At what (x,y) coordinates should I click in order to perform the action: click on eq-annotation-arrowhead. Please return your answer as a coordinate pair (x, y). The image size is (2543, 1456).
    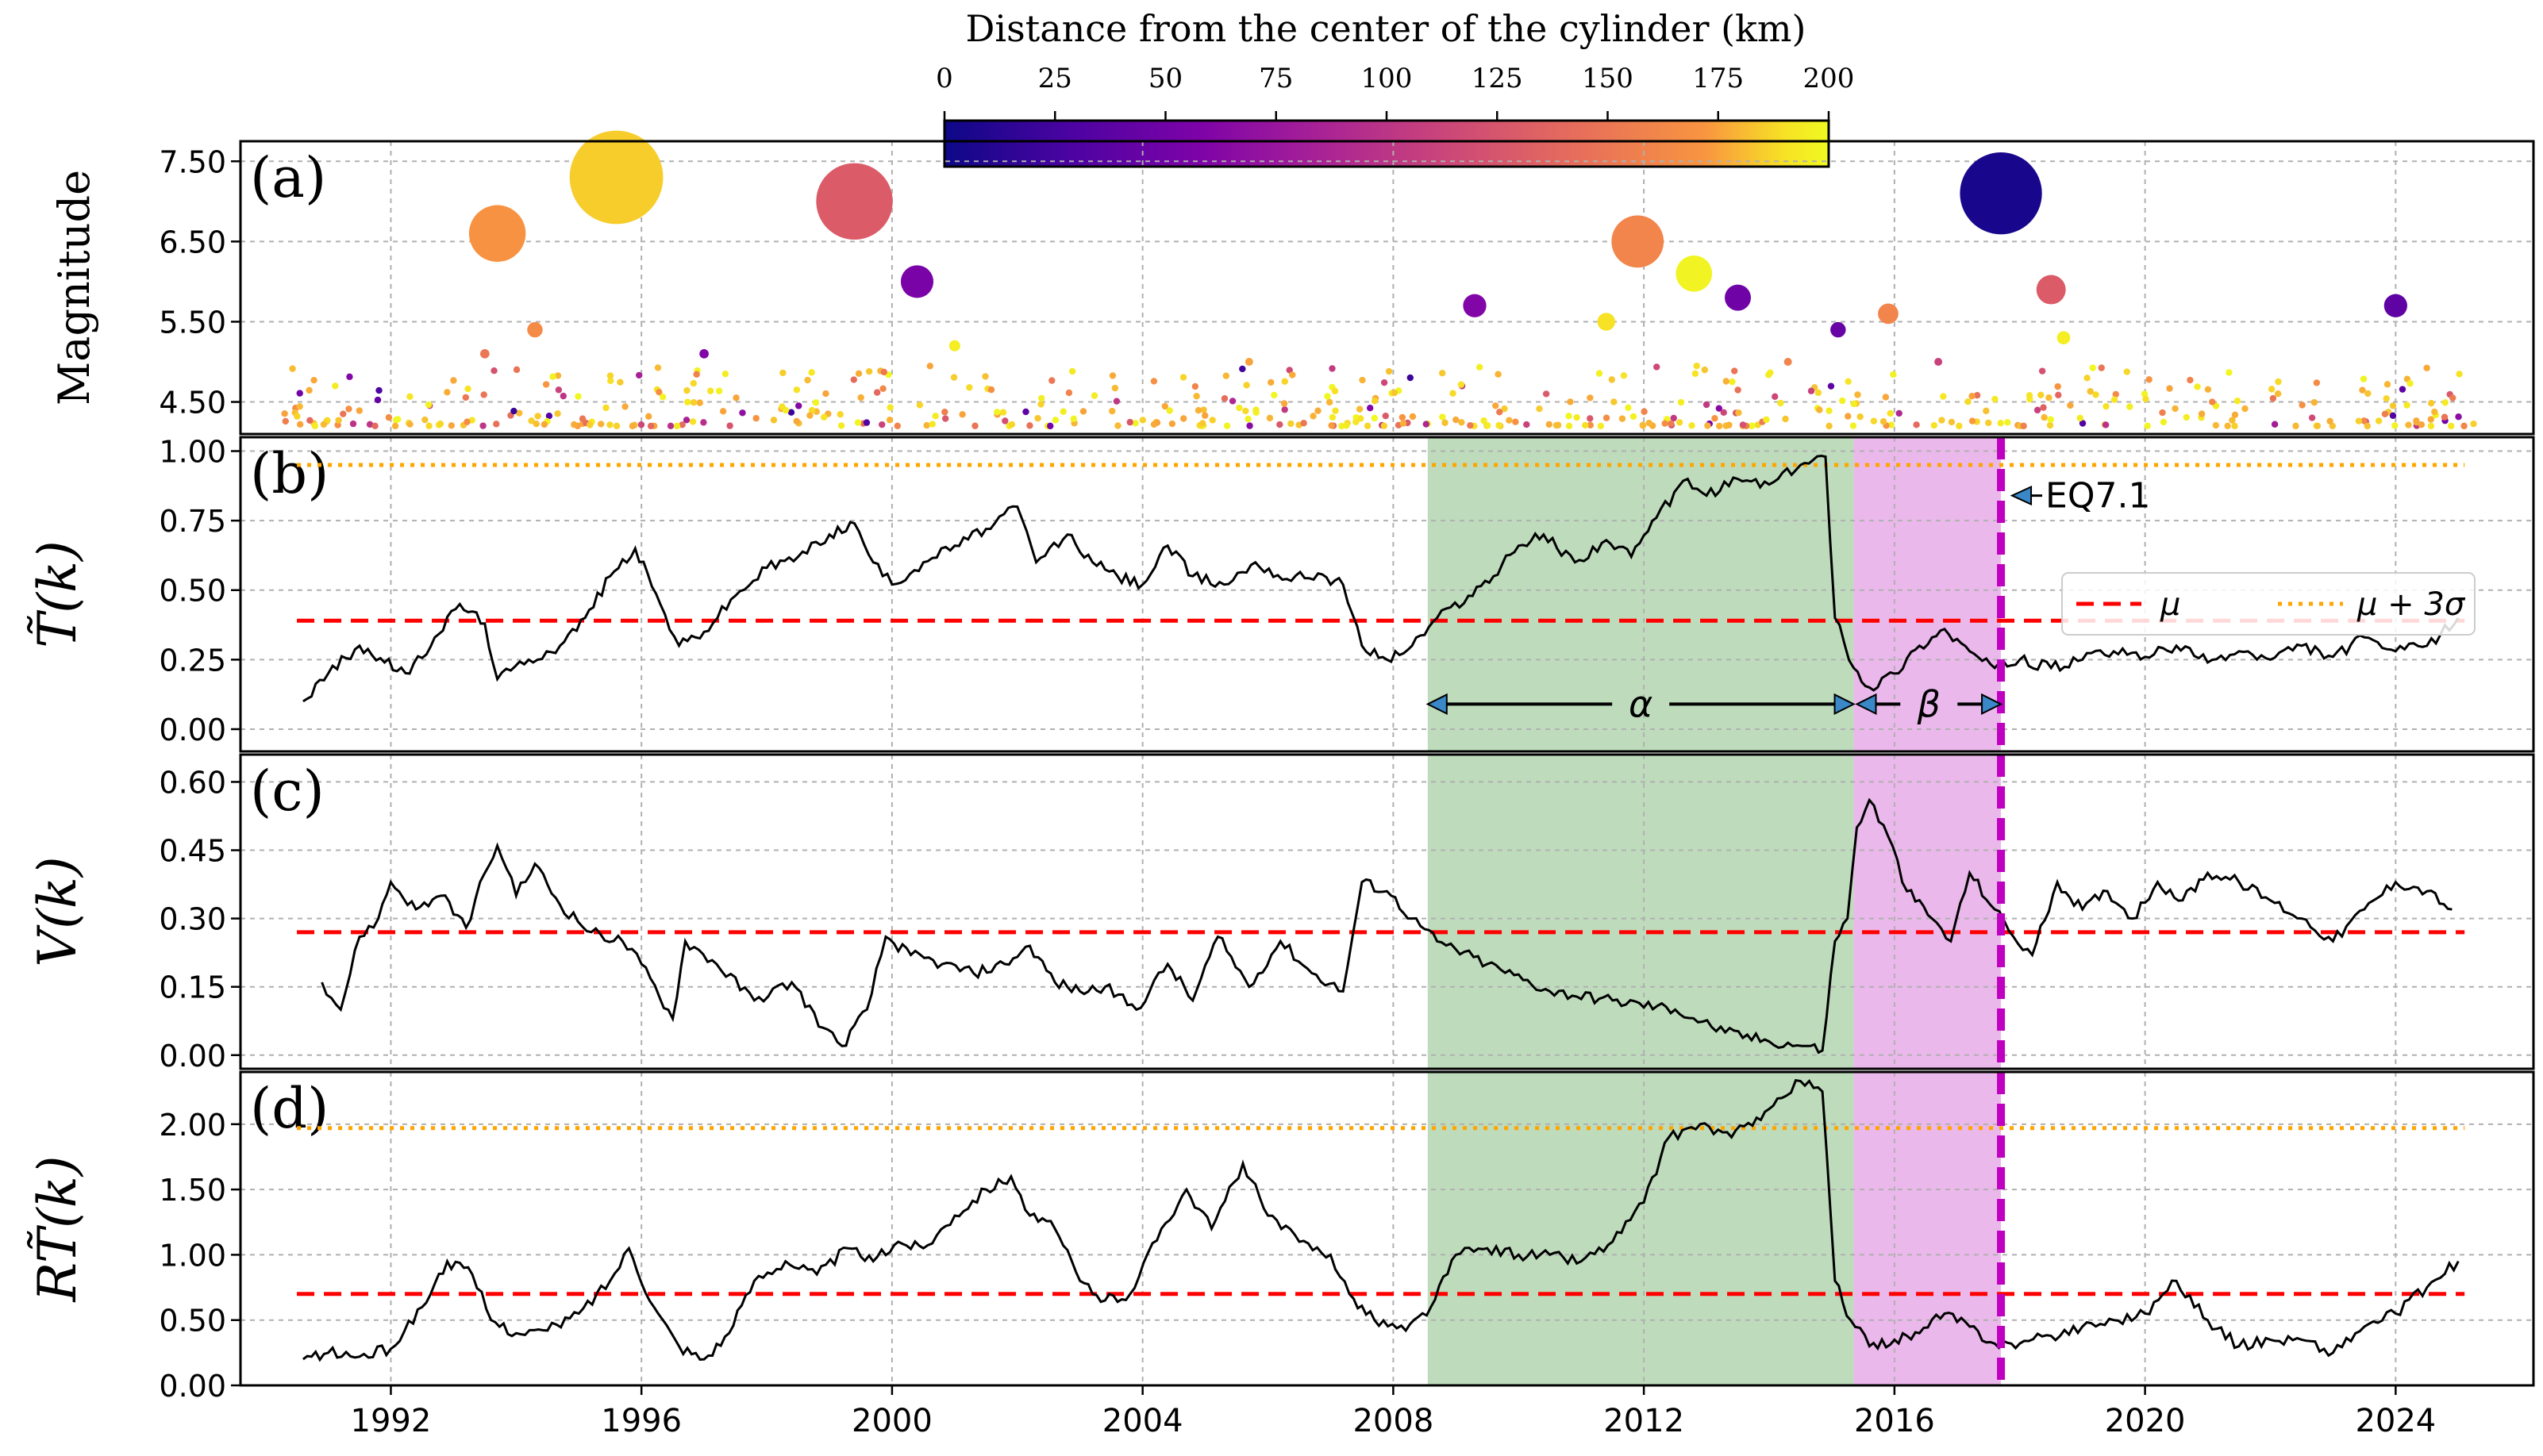
    Looking at the image, I should click on (2021, 496).